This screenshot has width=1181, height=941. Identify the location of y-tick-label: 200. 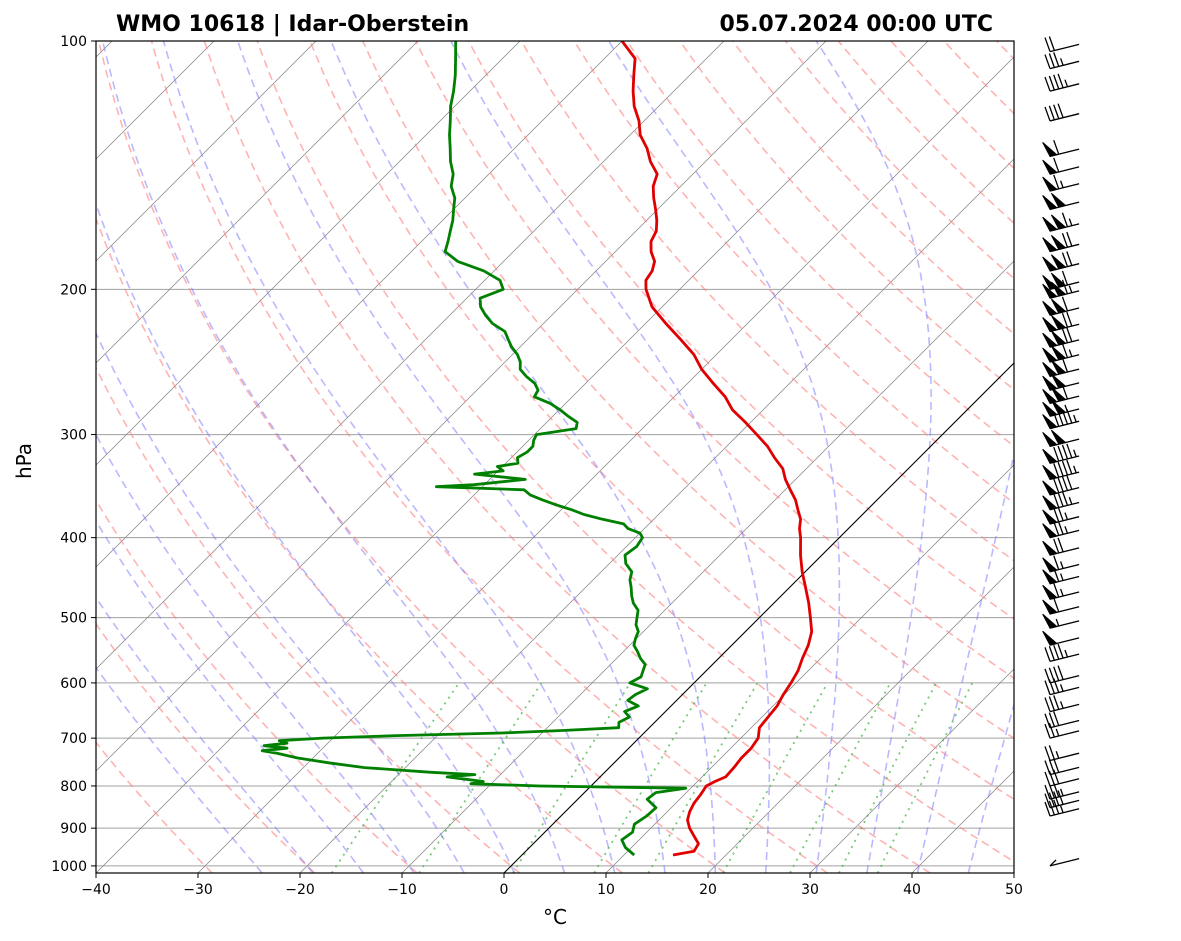
(73, 290).